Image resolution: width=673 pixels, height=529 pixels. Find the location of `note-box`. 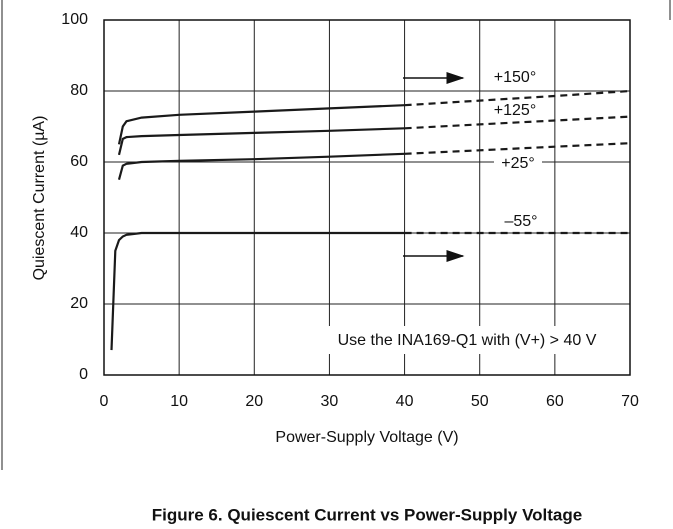

note-box is located at coordinates (466, 340).